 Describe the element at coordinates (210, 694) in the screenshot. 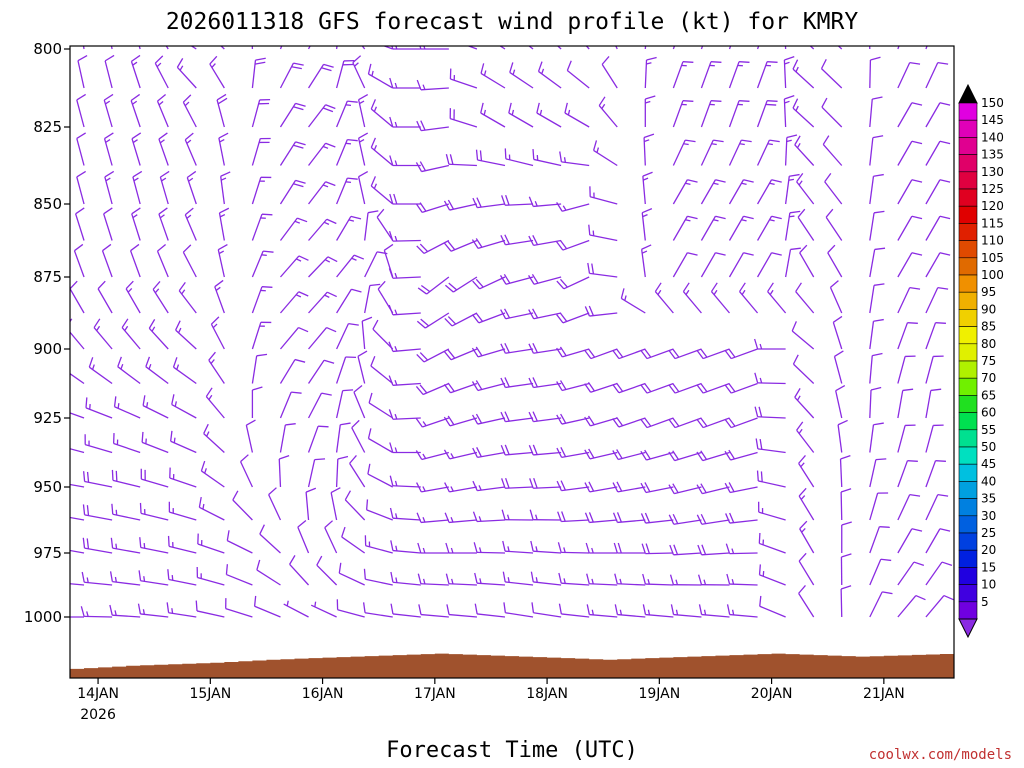

I see `x-tick-label: 15JAN` at that location.